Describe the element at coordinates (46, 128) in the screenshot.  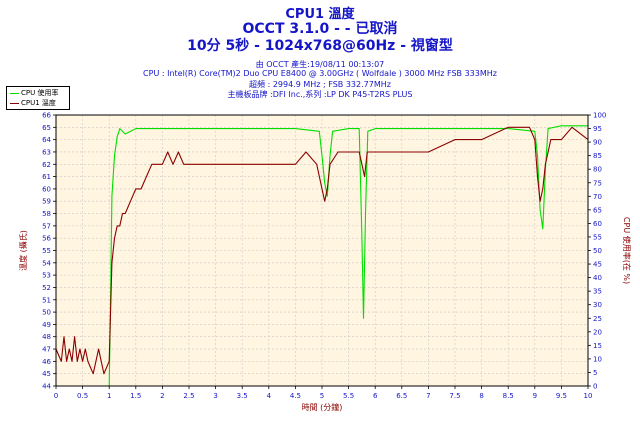
I see `y-left-tick-label: 65` at that location.